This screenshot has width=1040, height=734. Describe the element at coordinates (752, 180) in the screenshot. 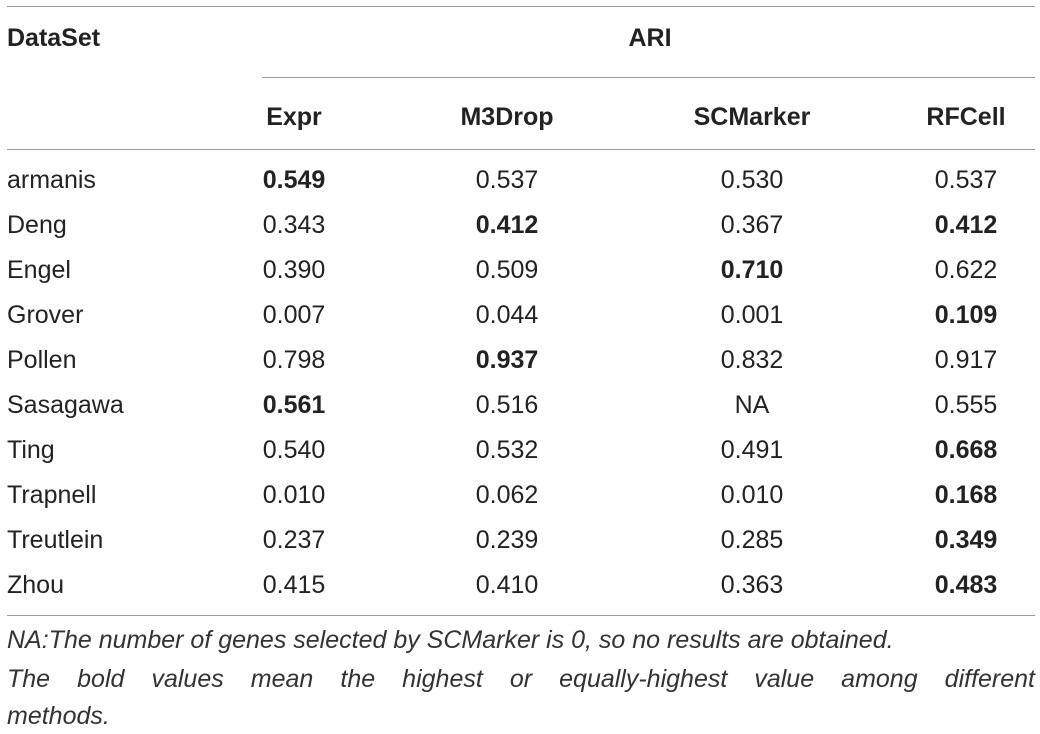

I see `value-cell-scmarker: 0.530` at that location.